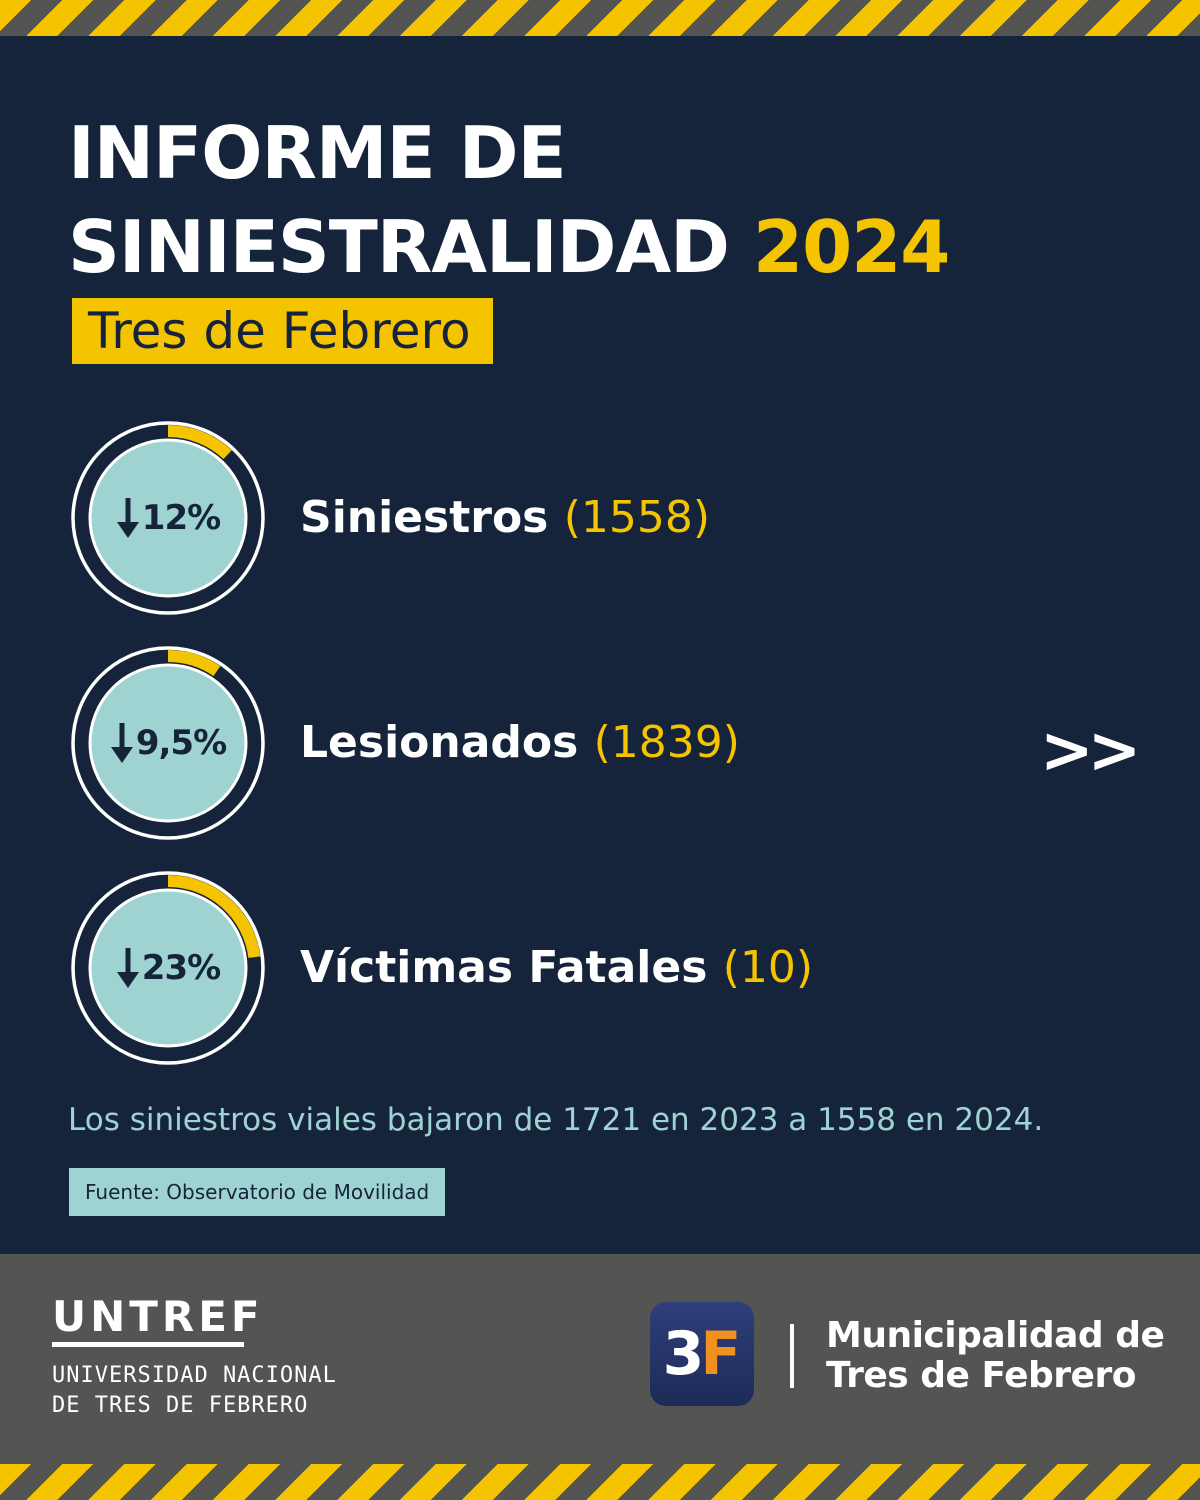 The image size is (1200, 1500). What do you see at coordinates (504, 967) in the screenshot?
I see `stat-label-text: Víctimas Fatales` at bounding box center [504, 967].